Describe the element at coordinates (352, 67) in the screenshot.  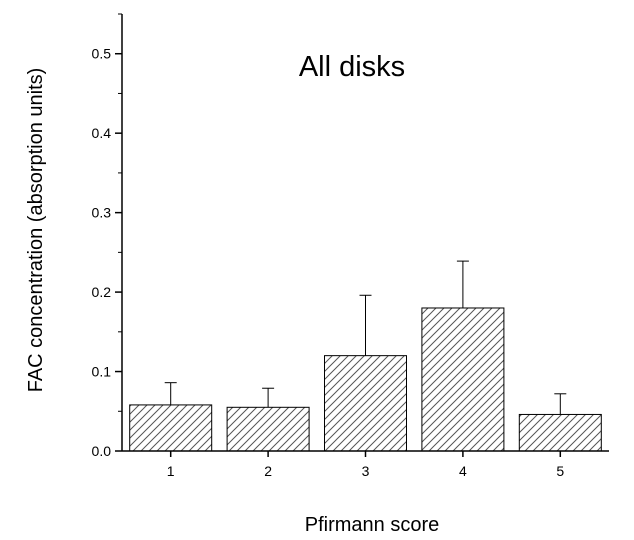
I see `chart-title: All disks` at that location.